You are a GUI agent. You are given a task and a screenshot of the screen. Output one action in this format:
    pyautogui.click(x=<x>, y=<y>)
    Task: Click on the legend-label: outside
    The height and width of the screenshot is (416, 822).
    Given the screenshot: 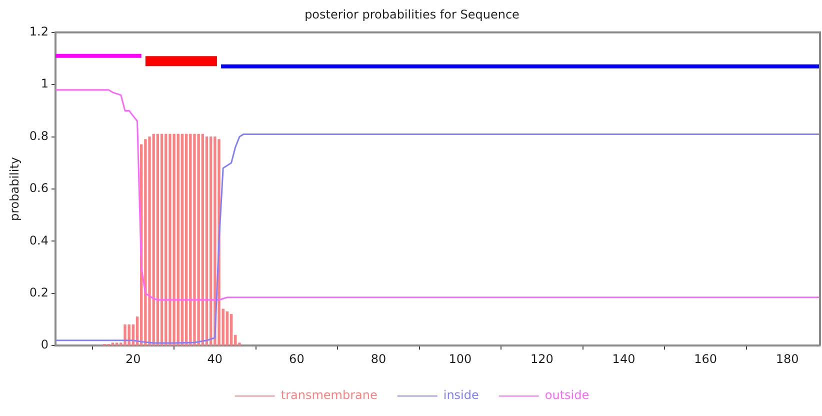 What is the action you would take?
    pyautogui.click(x=567, y=395)
    